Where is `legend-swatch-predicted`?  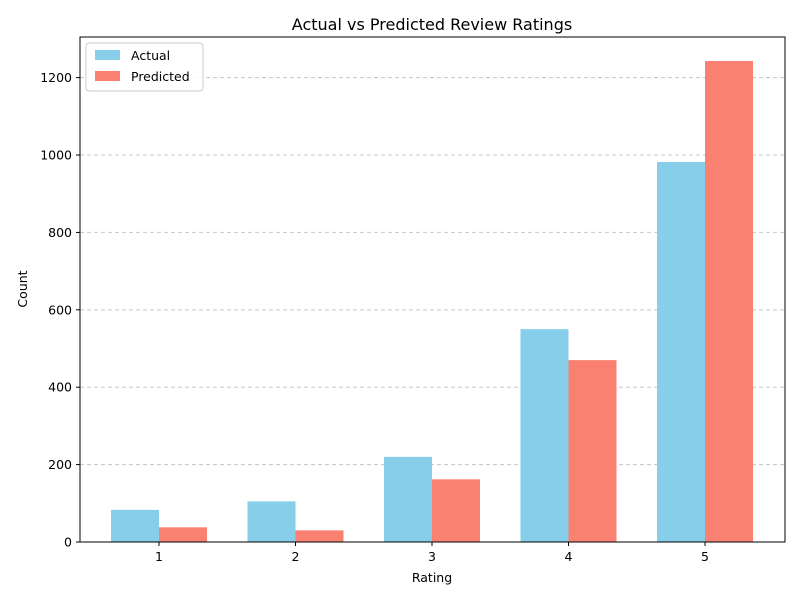
legend-swatch-predicted is located at coordinates (107, 76).